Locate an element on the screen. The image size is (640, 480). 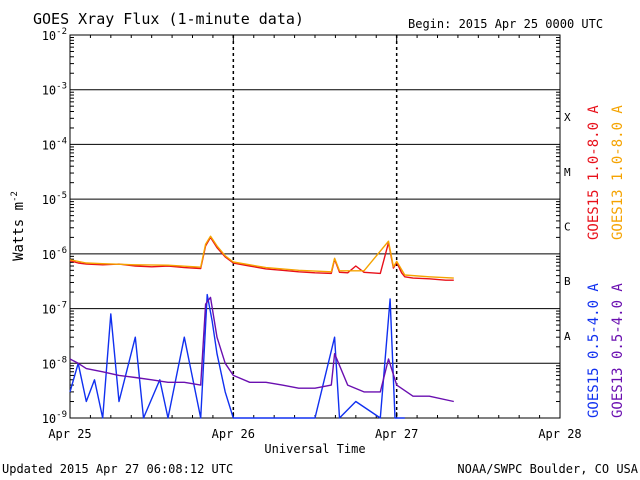
legend-entry: GOES13 1.0-8.0 A is located at coordinates (618, 172).